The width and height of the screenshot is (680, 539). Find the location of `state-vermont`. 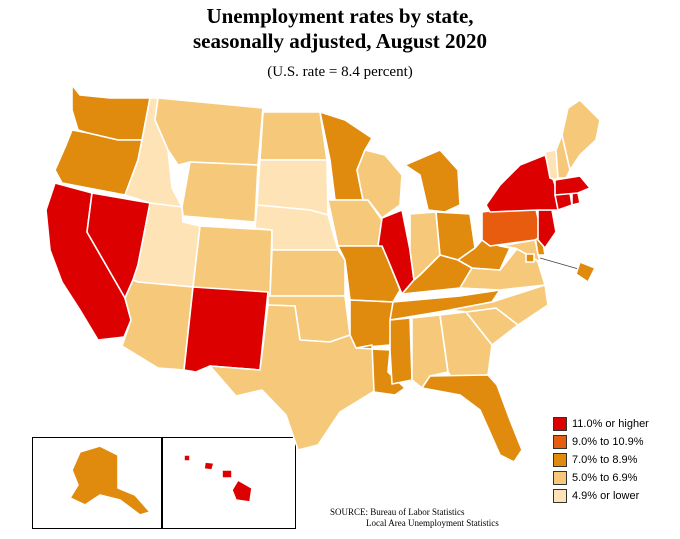

state-vermont is located at coordinates (551, 165).